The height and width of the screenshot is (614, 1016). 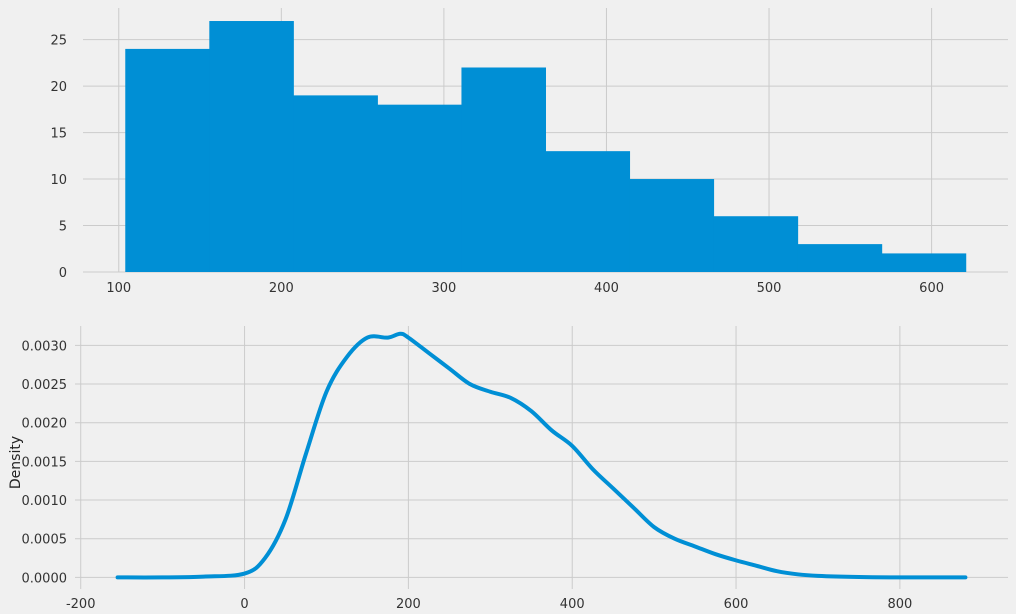 What do you see at coordinates (244, 604) in the screenshot?
I see `density-x-tick-label: 0` at bounding box center [244, 604].